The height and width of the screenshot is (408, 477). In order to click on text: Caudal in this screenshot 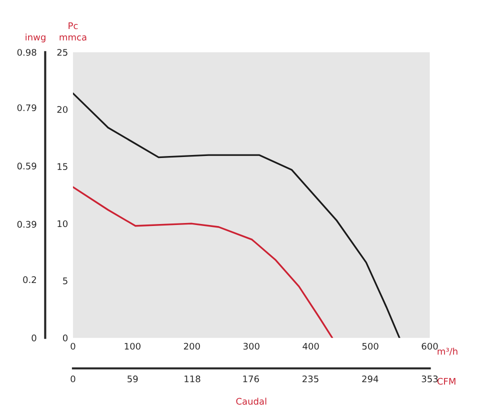, I will do `click(251, 401)`.